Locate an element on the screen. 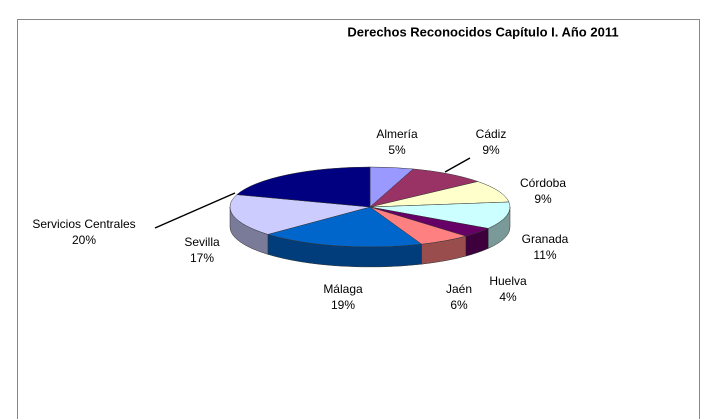 The image size is (706, 419). data-label-name: Málaga is located at coordinates (343, 289).